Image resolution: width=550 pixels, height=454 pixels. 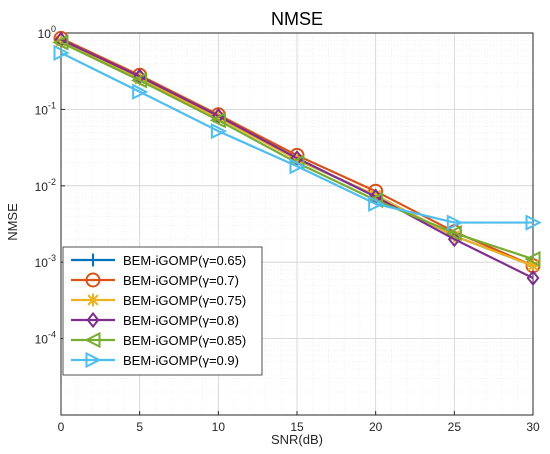 I want to click on y-tick-label: 10⁻¹, so click(x=45, y=108).